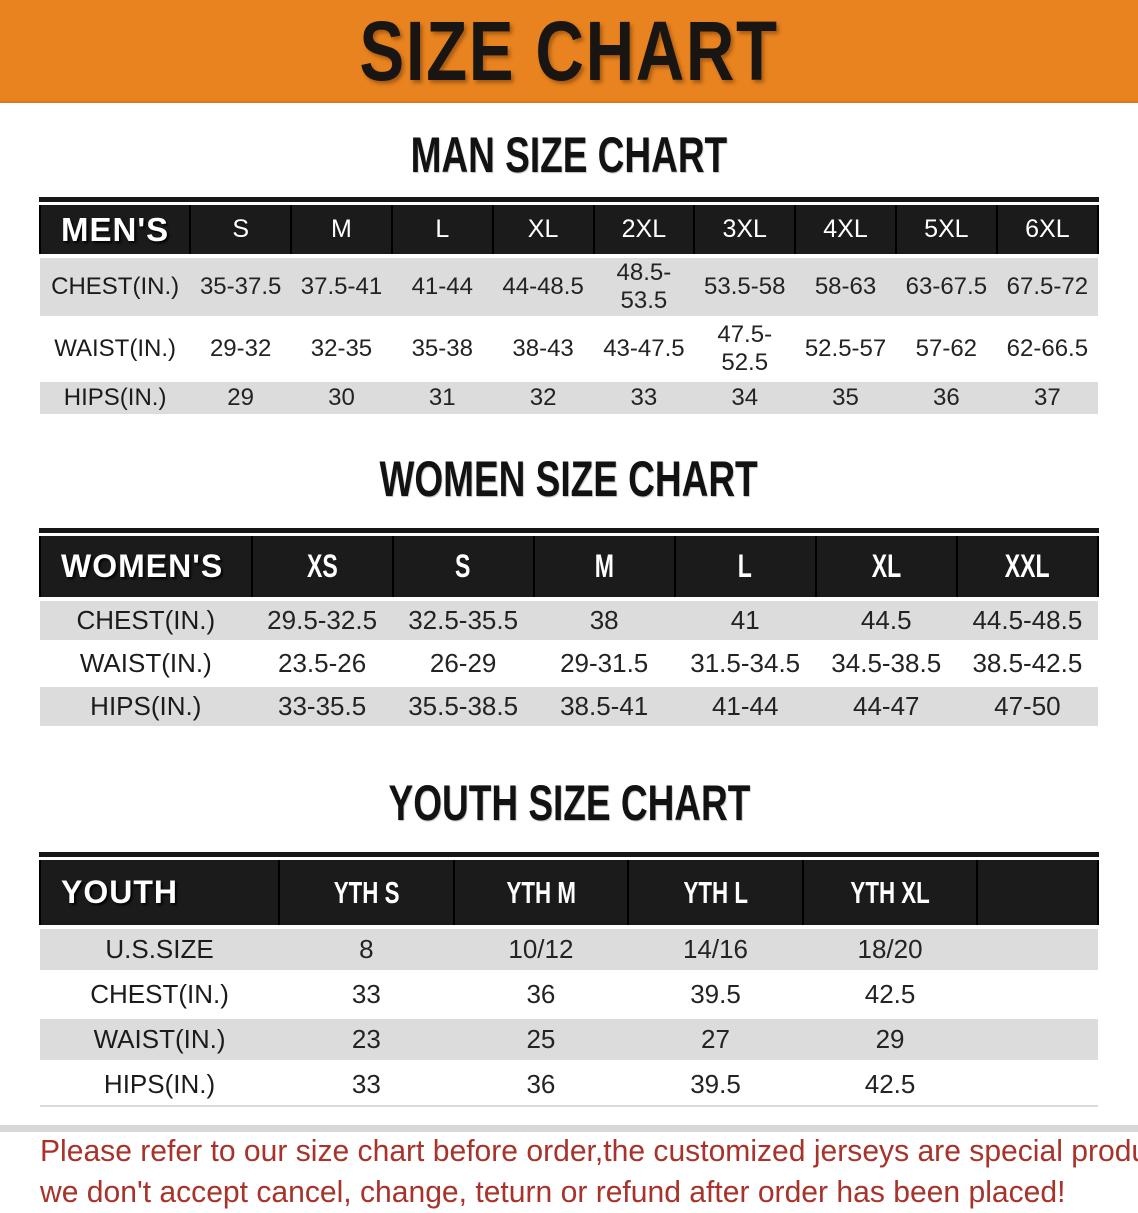 The height and width of the screenshot is (1213, 1138). What do you see at coordinates (890, 1038) in the screenshot?
I see `size-cell: 29` at bounding box center [890, 1038].